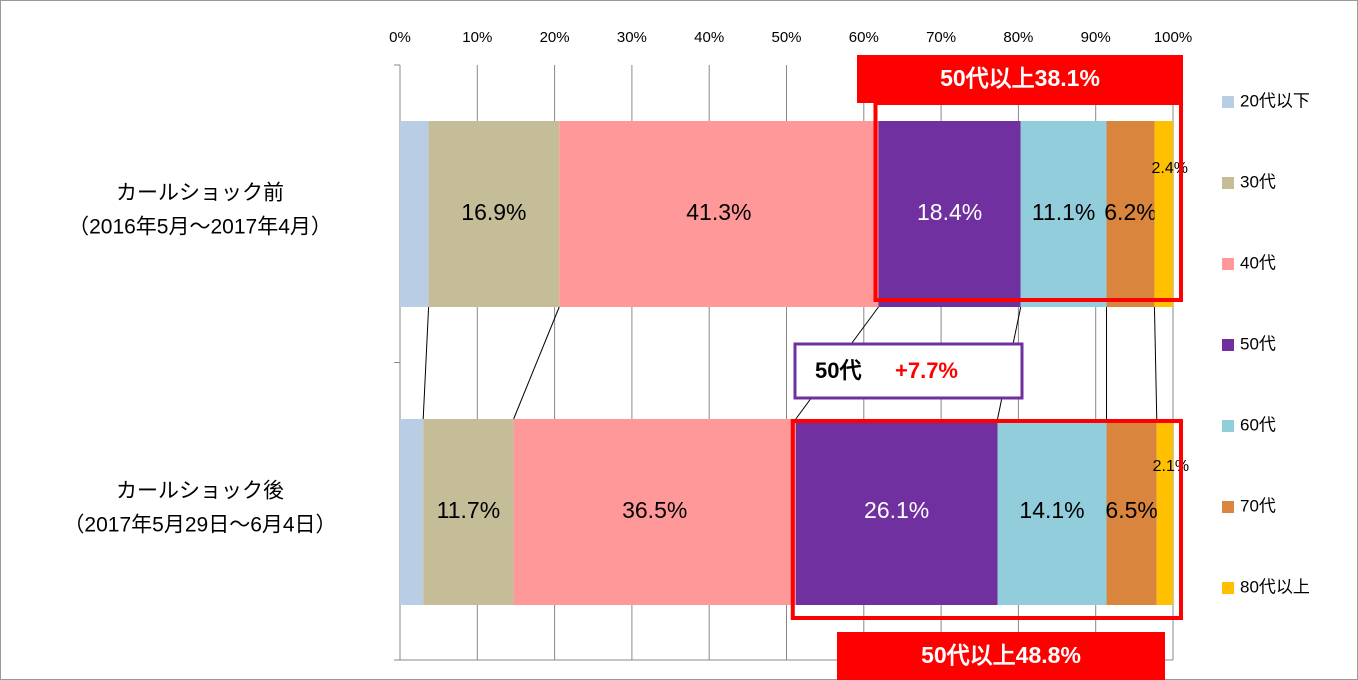 The image size is (1358, 680). I want to click on highlight-box, so click(986, 519).